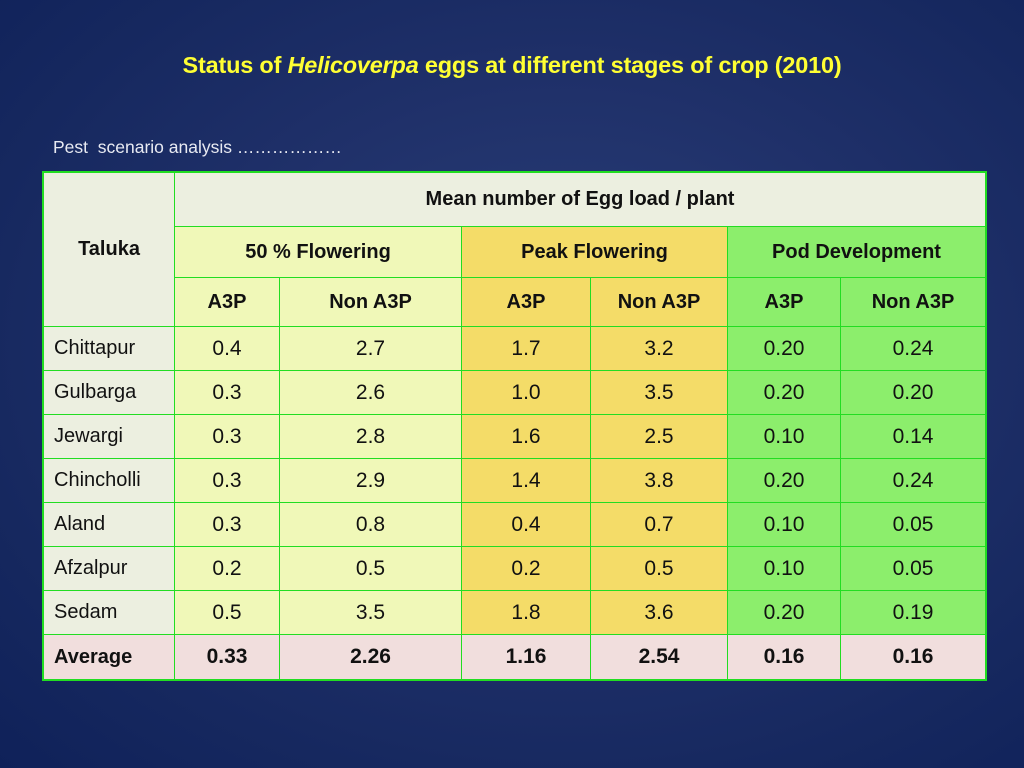 The width and height of the screenshot is (1024, 768). Describe the element at coordinates (108, 348) in the screenshot. I see `taluka-name: Chittapur` at that location.